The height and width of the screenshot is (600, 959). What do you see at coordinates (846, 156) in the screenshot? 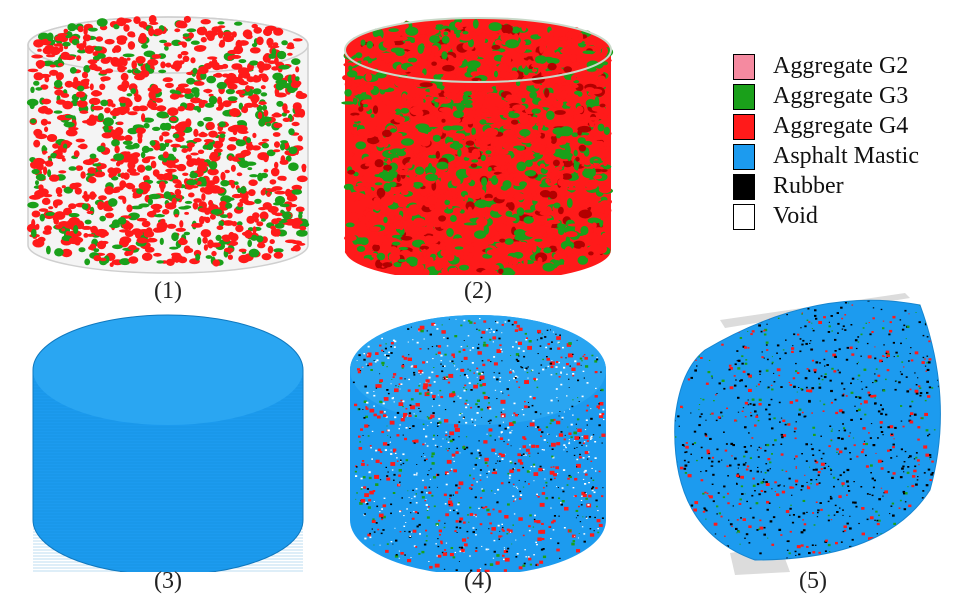
I see `legend-label-mastic: Asphalt Mastic` at bounding box center [846, 156].